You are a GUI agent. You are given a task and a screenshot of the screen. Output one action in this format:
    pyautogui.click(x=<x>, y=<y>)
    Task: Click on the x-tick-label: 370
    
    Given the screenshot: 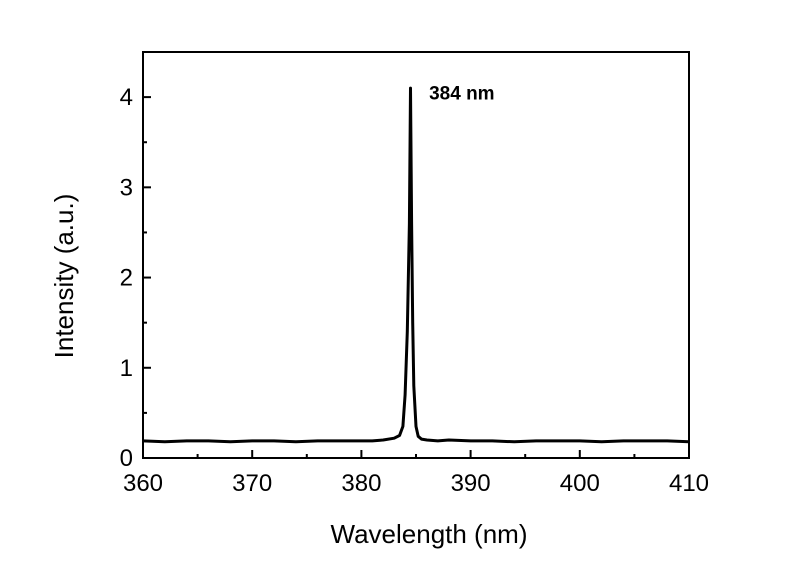 What is the action you would take?
    pyautogui.click(x=252, y=483)
    